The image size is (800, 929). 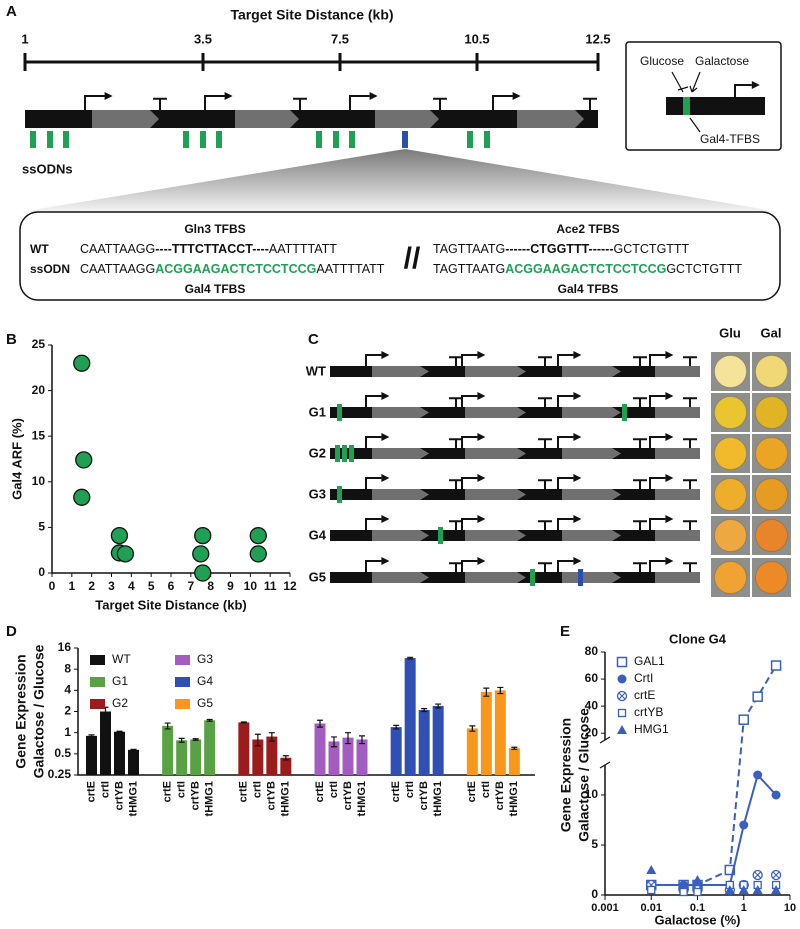 I want to click on legend-label: G2, so click(x=120, y=703).